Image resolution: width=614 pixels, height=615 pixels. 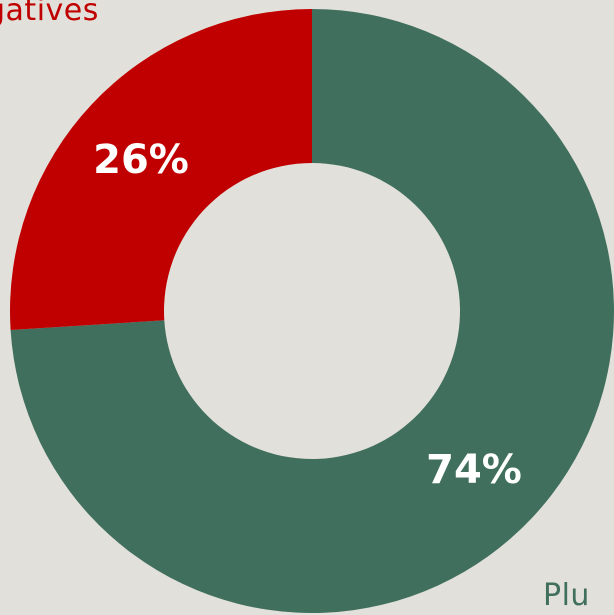 What do you see at coordinates (474, 470) in the screenshot?
I see `data-label-plu: 74%` at bounding box center [474, 470].